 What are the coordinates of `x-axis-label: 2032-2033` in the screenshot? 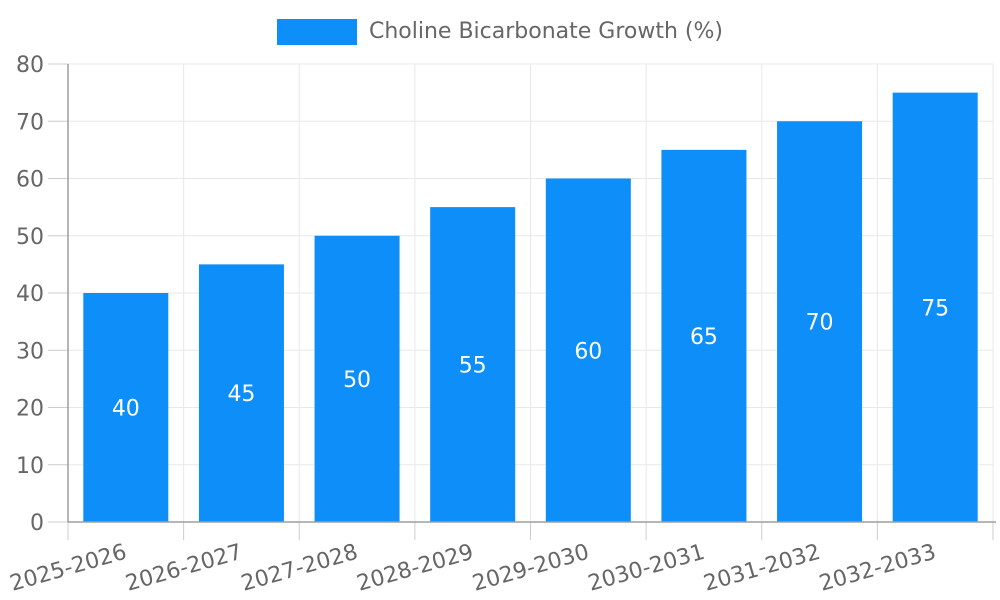 It's located at (878, 568).